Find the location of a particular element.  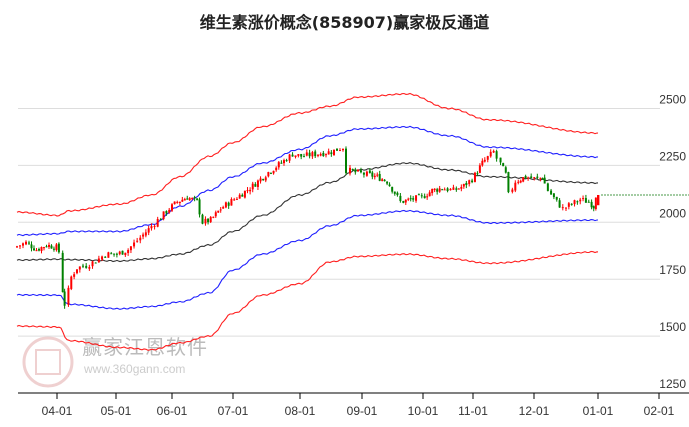

x-tick-label: 04-01 is located at coordinates (57, 411).